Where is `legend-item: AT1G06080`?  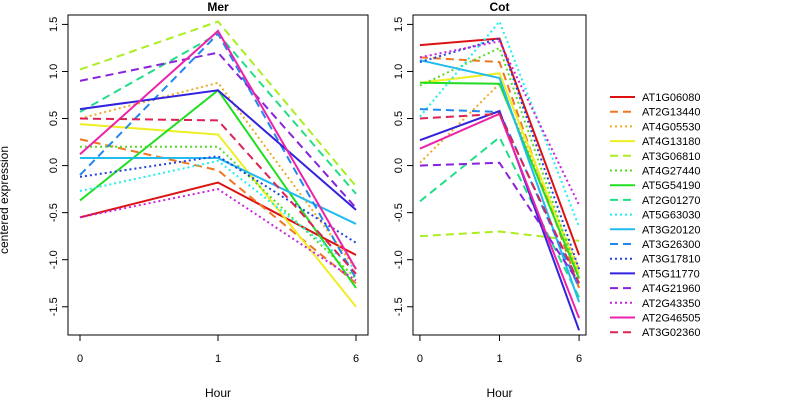 legend-item: AT1G06080 is located at coordinates (655, 98).